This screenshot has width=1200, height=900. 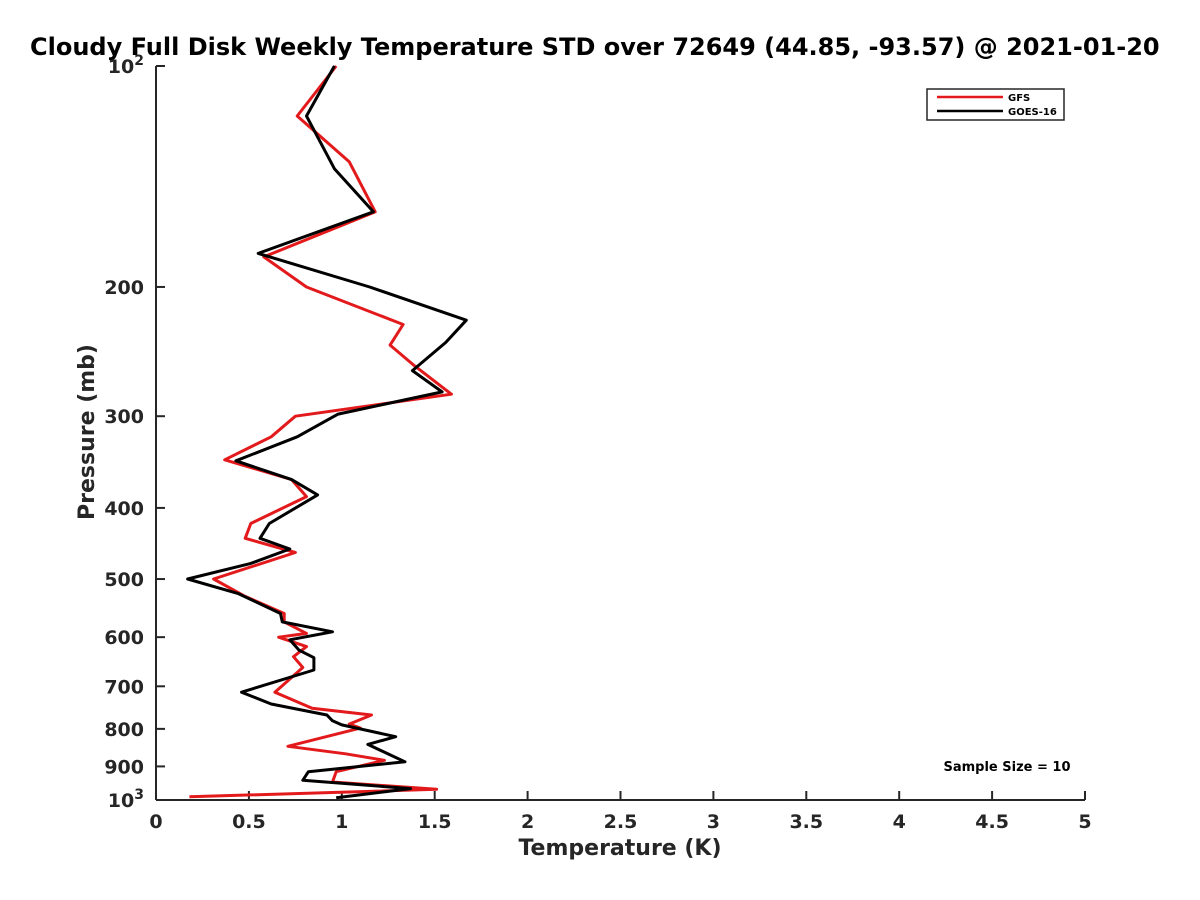 What do you see at coordinates (155, 822) in the screenshot?
I see `x-tick-label: 0` at bounding box center [155, 822].